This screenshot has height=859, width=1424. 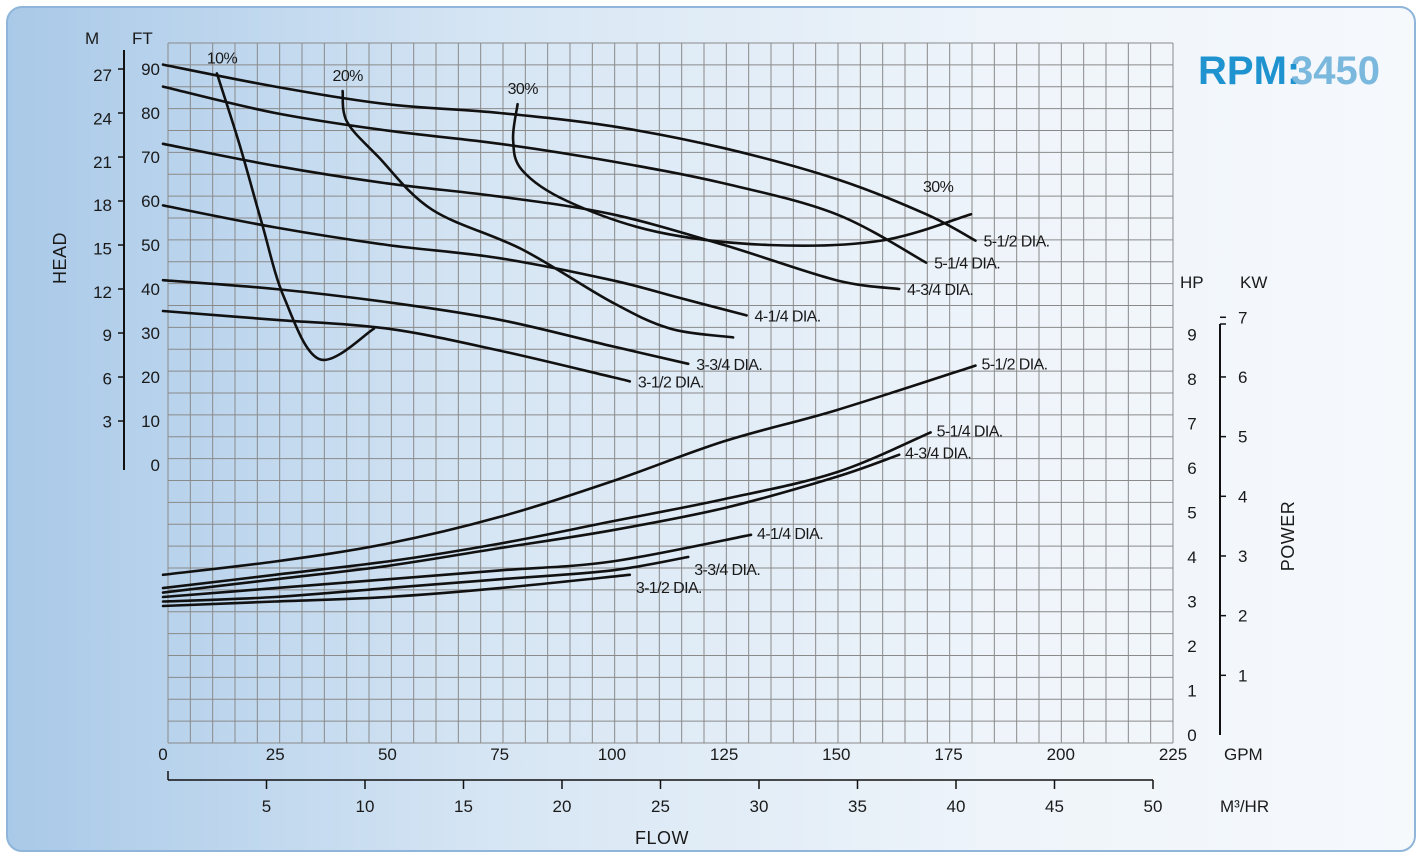 What do you see at coordinates (967, 264) in the screenshot?
I see `head-curve-label: 5-1/4 DIA.` at bounding box center [967, 264].